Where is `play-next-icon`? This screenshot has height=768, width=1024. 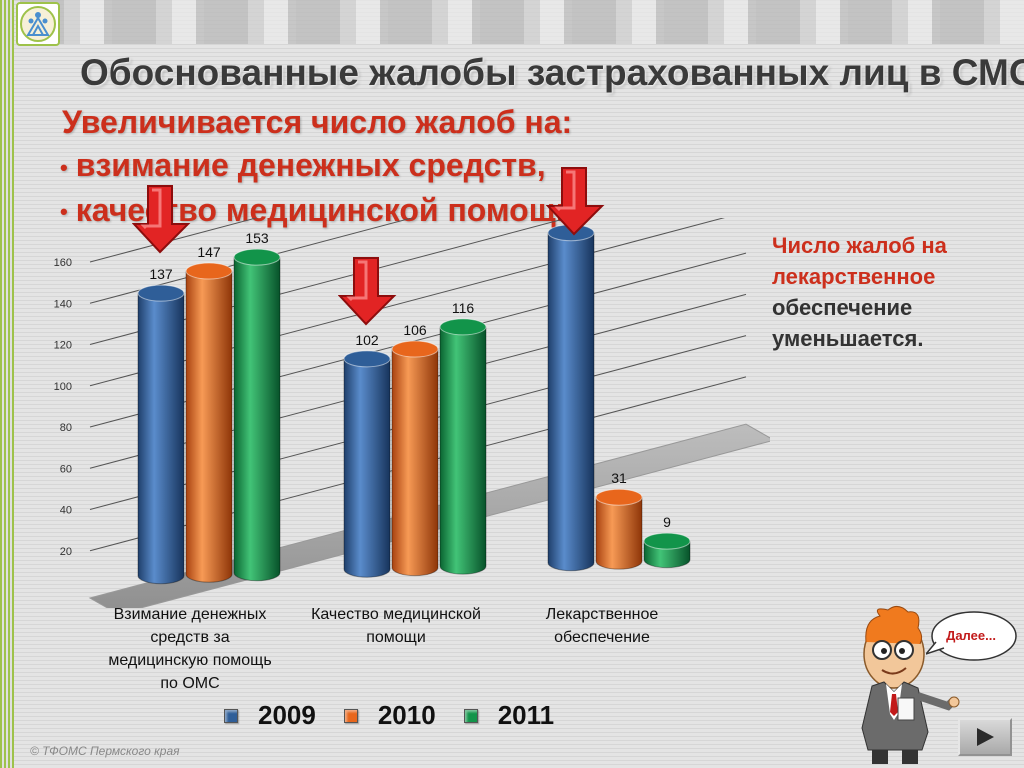
play-next-icon is located at coordinates (985, 737).